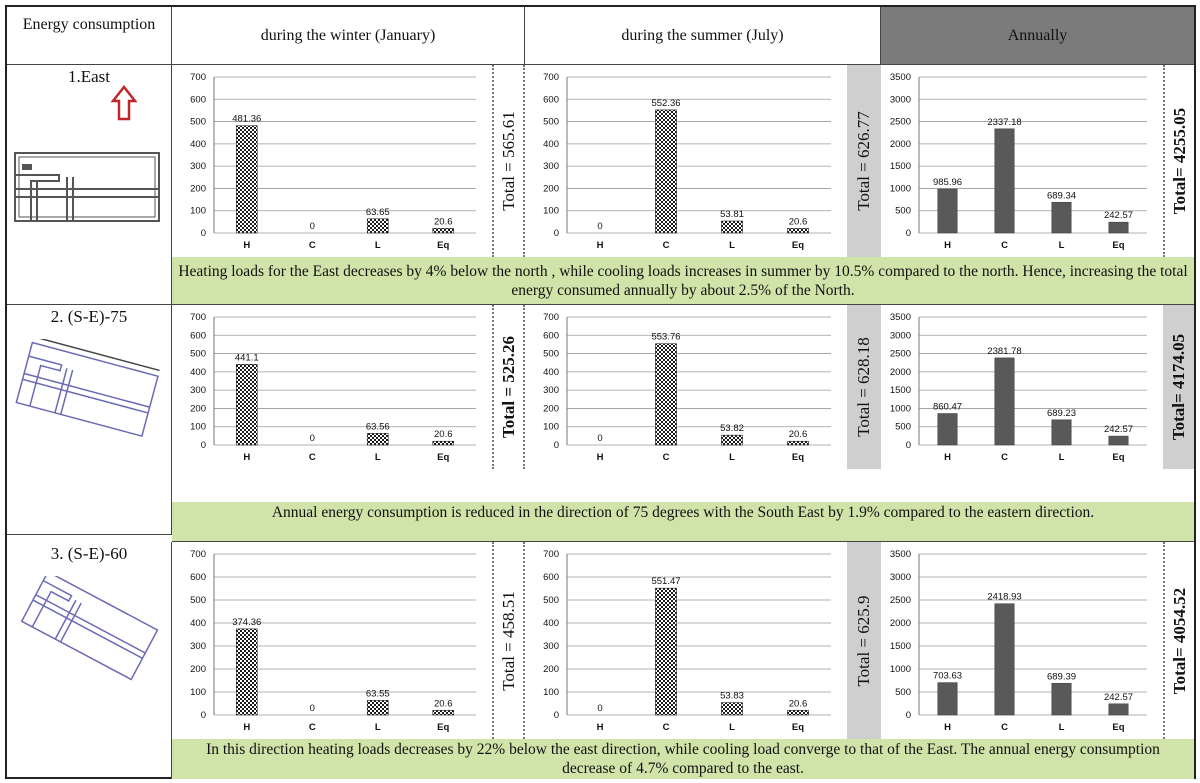 This screenshot has width=1200, height=783. Describe the element at coordinates (198, 122) in the screenshot. I see `chart0-y-tick-label: 500` at that location.